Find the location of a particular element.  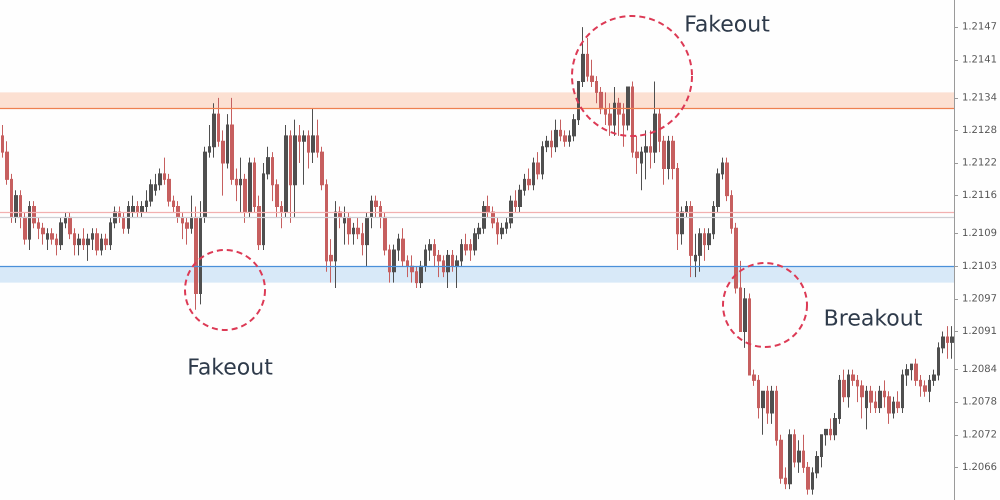

annotation: Breakout is located at coordinates (873, 319).